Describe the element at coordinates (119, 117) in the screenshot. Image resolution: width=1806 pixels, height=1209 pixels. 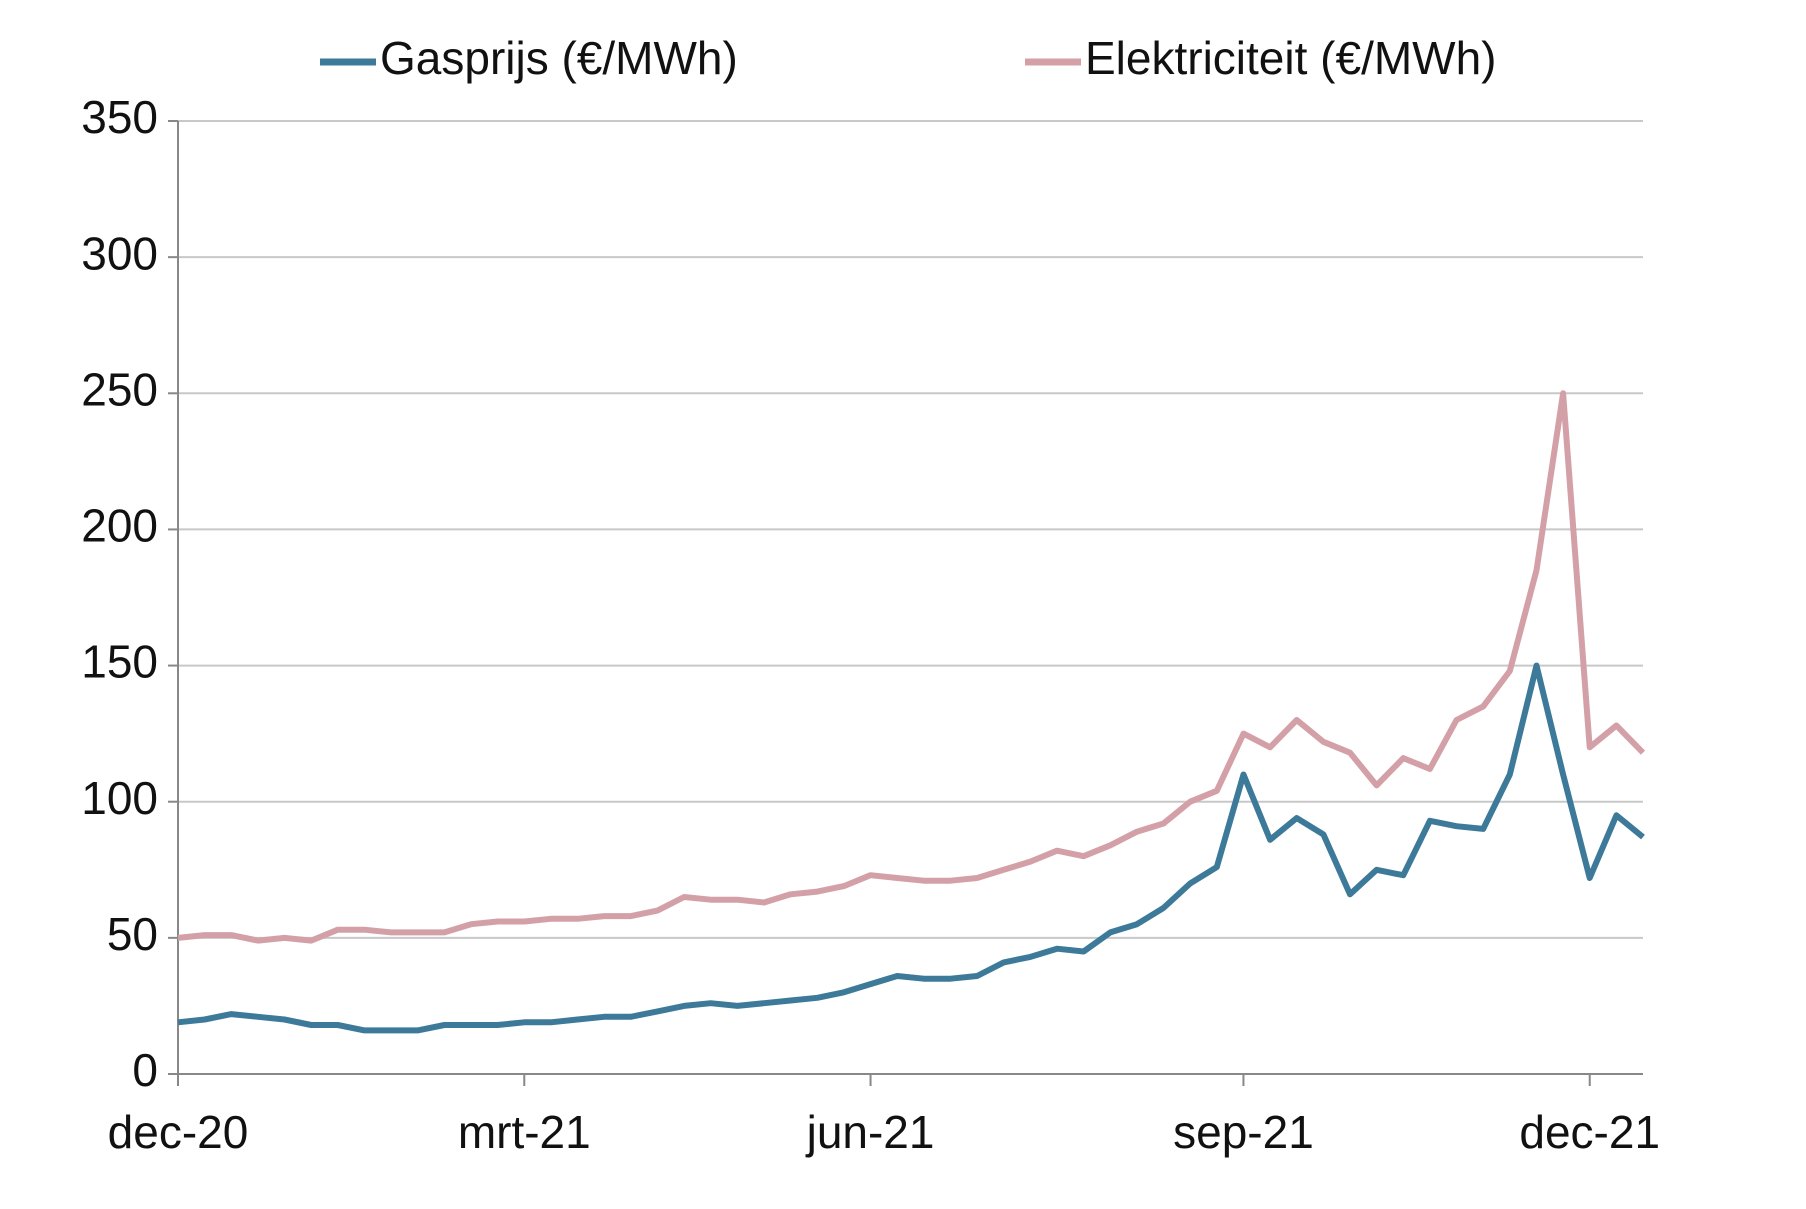
I see `y-tick-label: 350` at that location.